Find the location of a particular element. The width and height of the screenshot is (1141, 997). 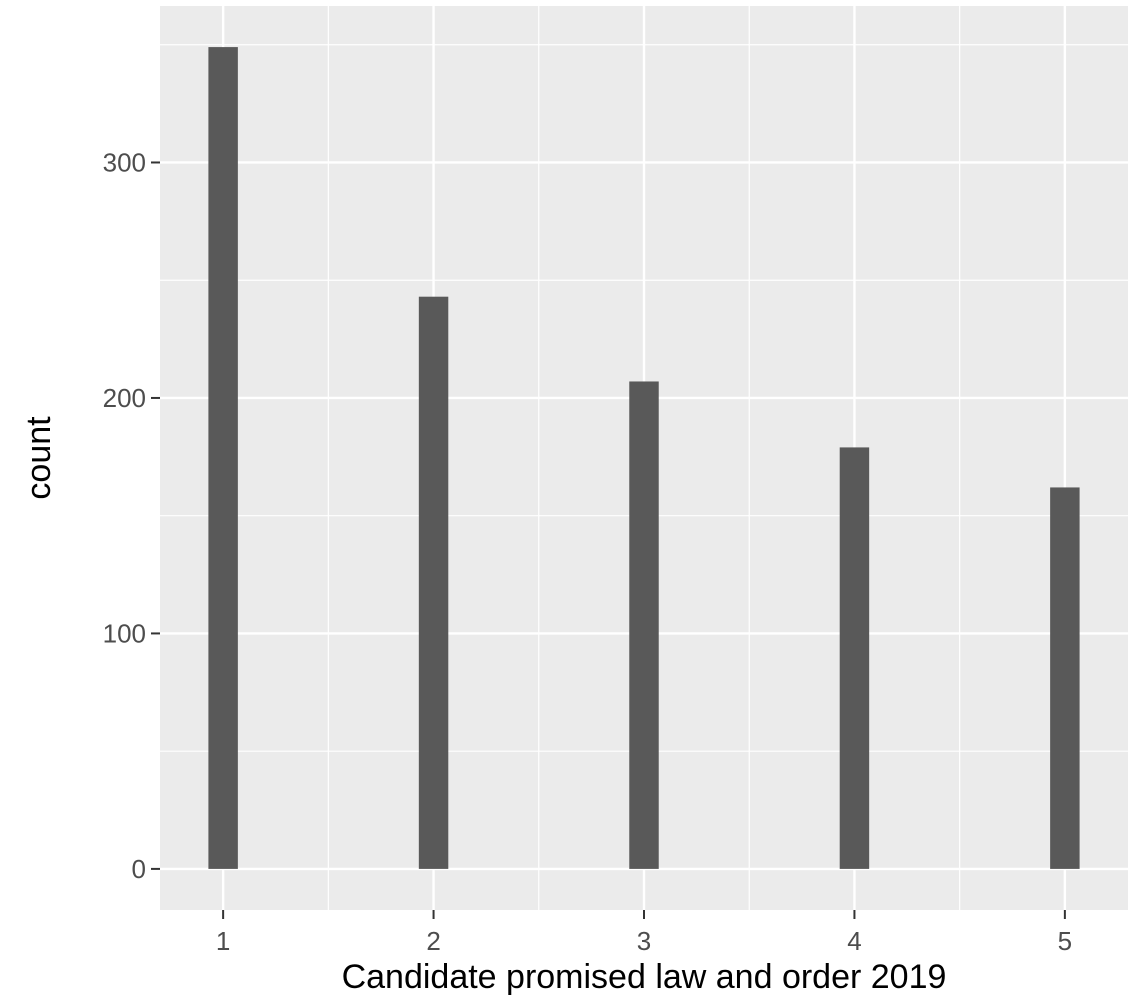

y-tick-label: 0 is located at coordinates (139, 869).